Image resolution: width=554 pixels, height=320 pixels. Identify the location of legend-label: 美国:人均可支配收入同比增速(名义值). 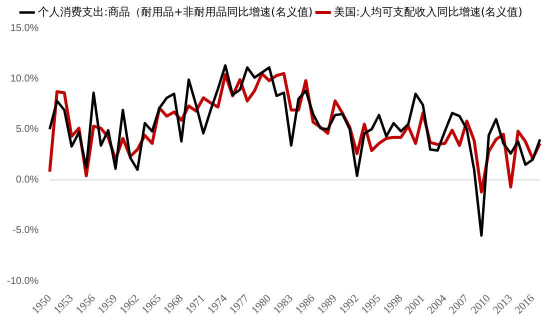
(428, 11).